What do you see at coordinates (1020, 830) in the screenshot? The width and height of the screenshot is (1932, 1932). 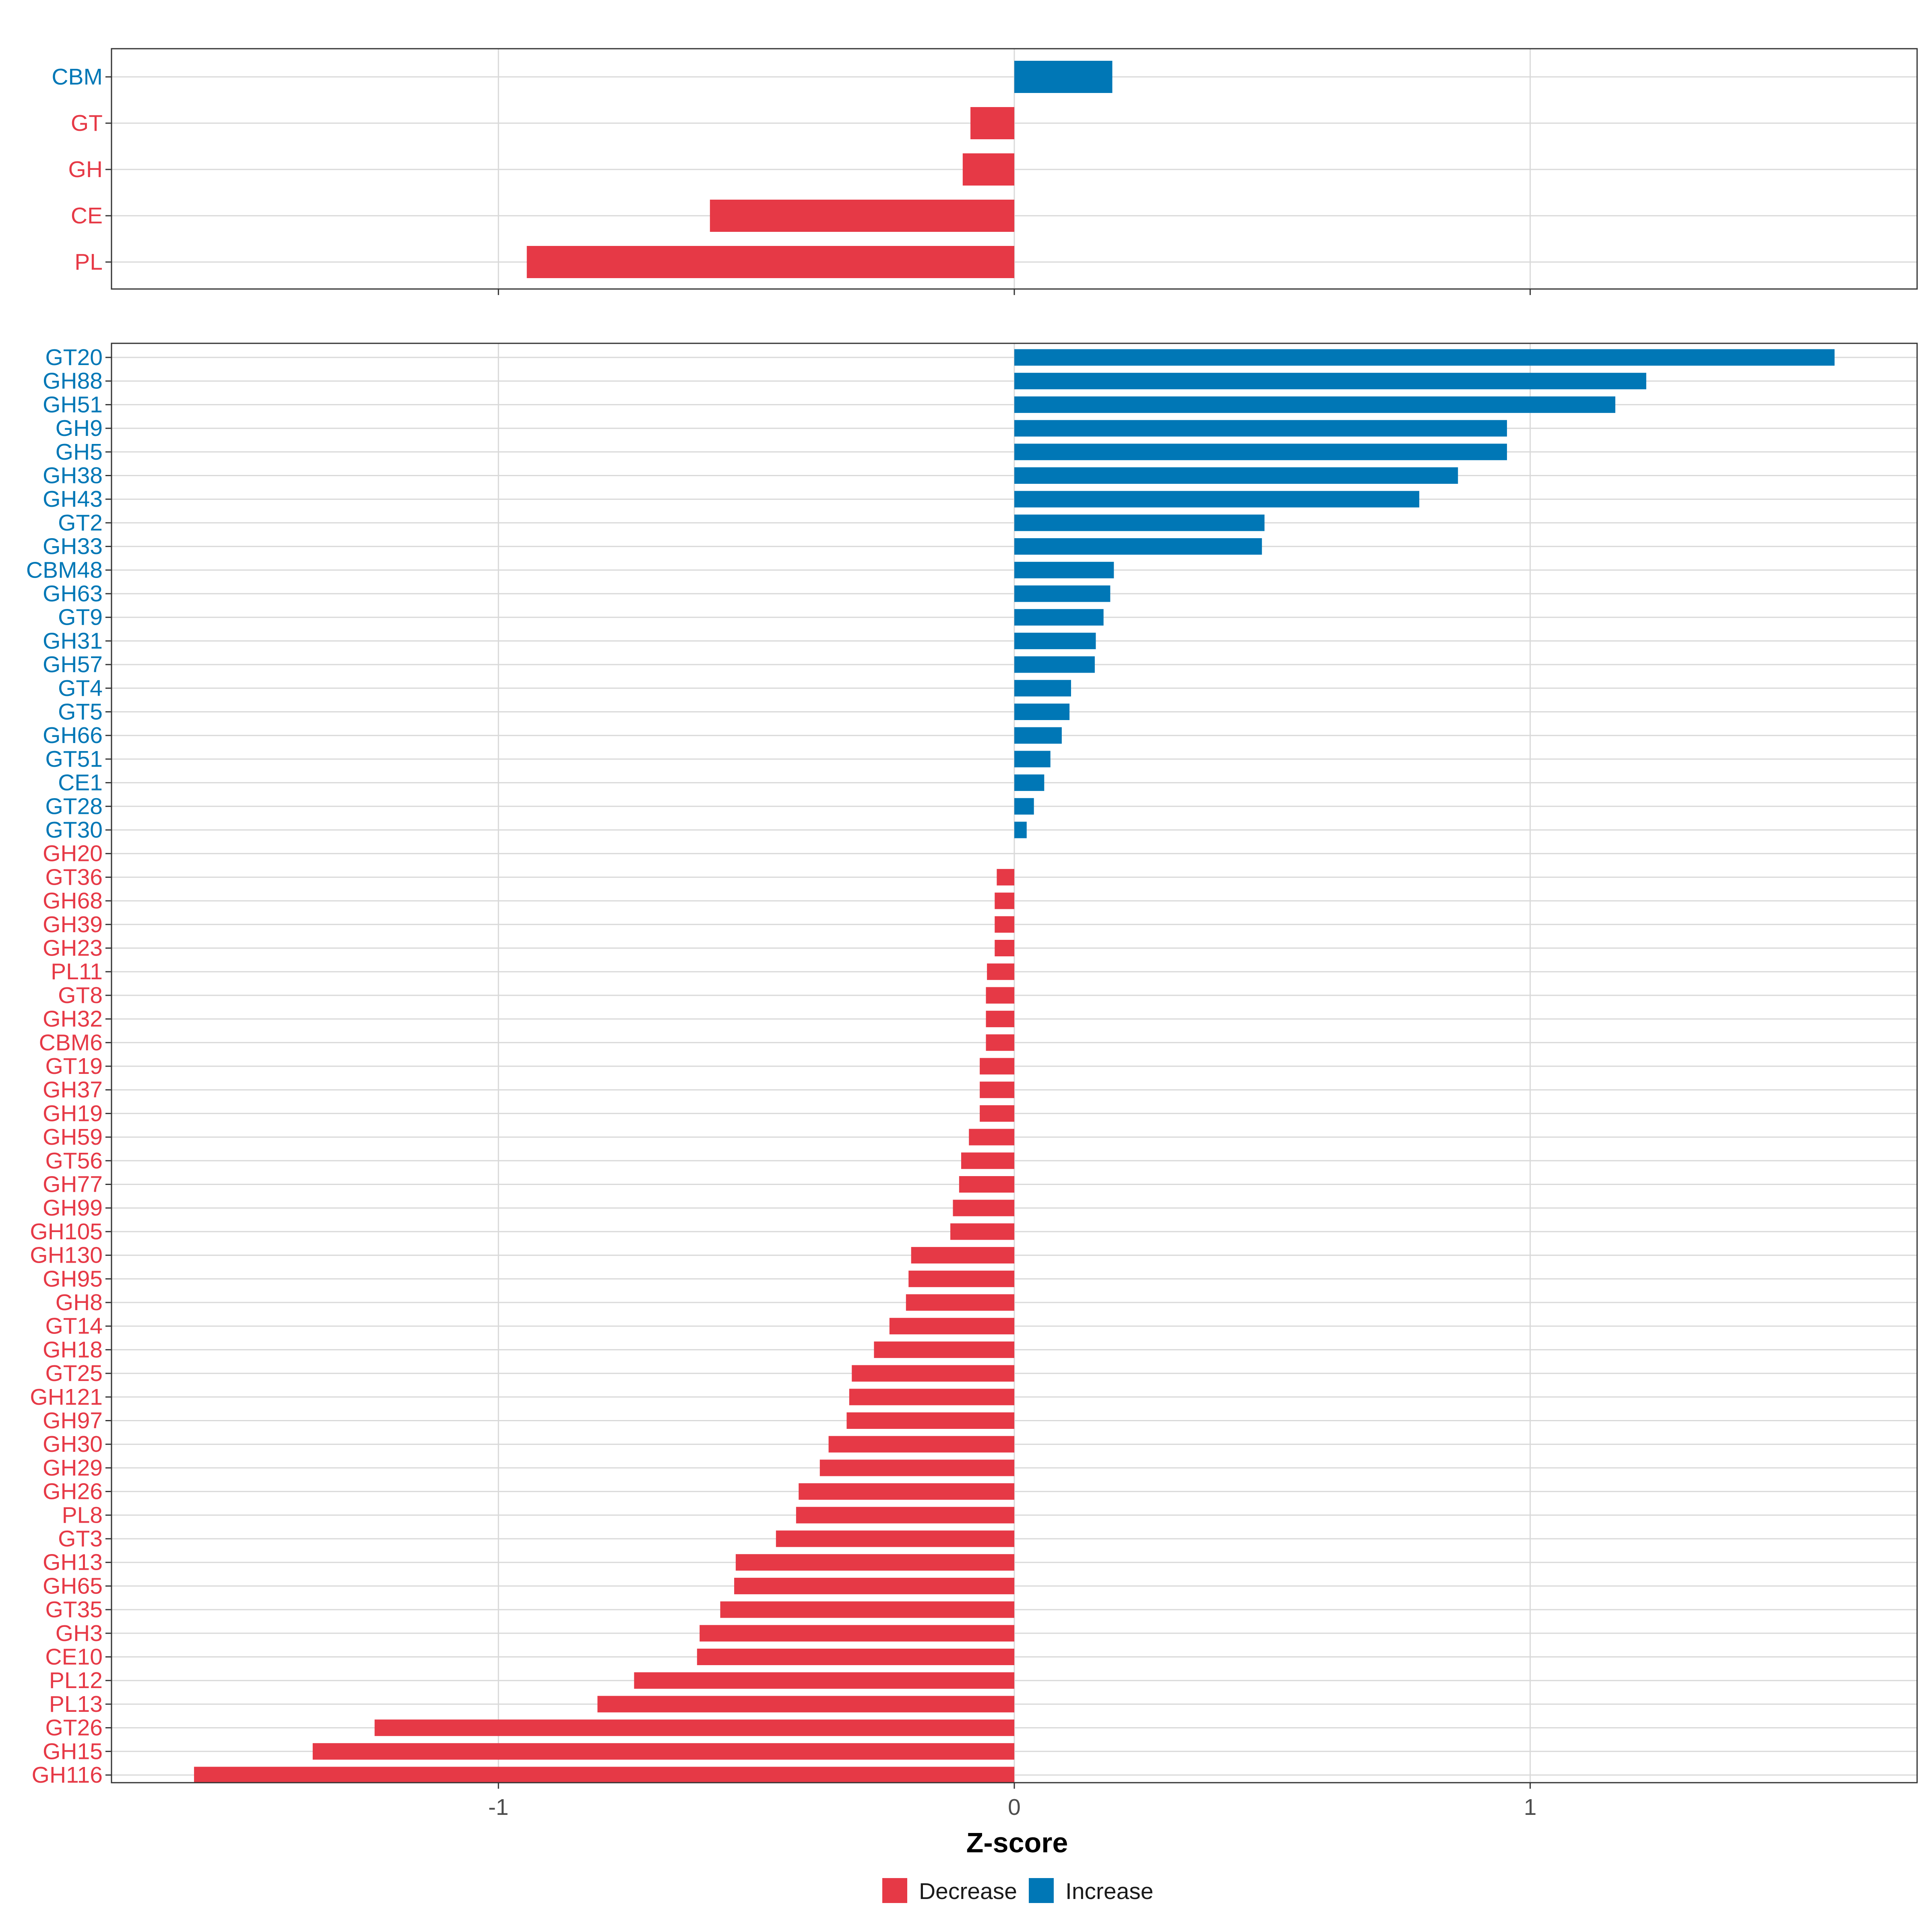 I see `bar-gt30` at bounding box center [1020, 830].